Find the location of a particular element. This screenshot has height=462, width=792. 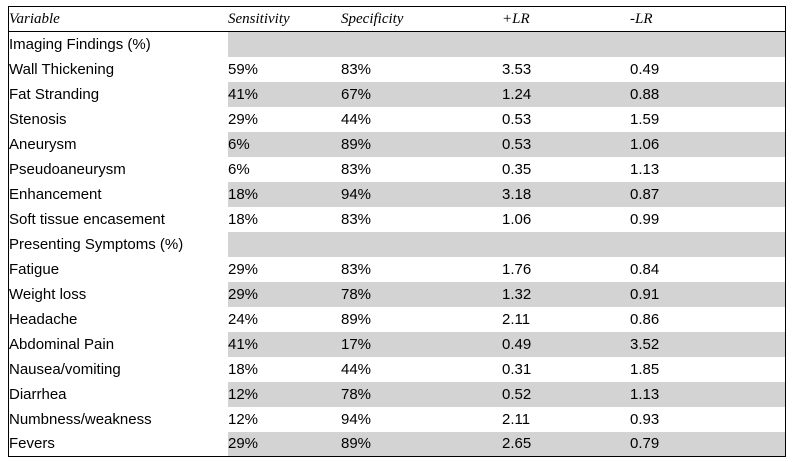

table-row: Enhancement 18% 94% 3.18 0.87 is located at coordinates (397, 194).